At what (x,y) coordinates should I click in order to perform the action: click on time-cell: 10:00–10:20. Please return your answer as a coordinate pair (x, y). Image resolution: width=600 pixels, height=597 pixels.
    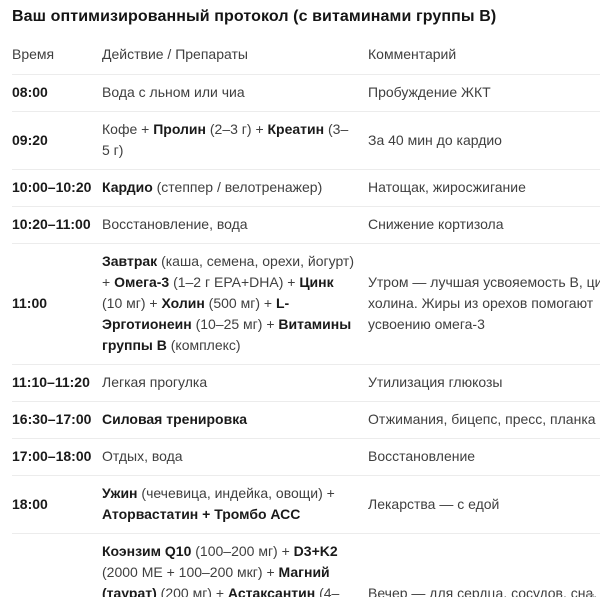
    Looking at the image, I should click on (57, 188).